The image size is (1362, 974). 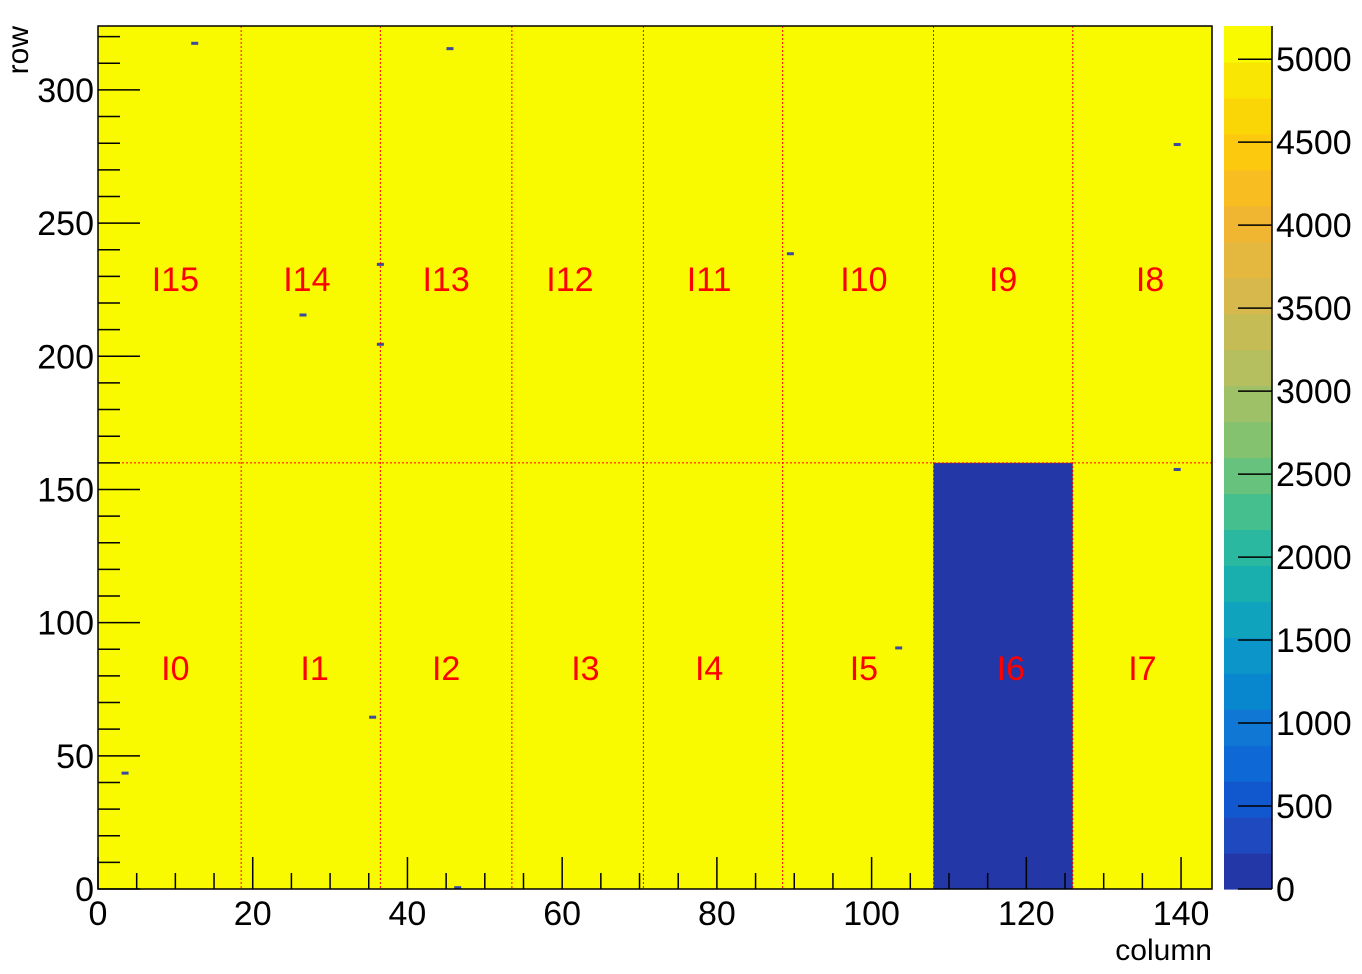 I want to click on region-label-i3: I3, so click(x=585, y=669).